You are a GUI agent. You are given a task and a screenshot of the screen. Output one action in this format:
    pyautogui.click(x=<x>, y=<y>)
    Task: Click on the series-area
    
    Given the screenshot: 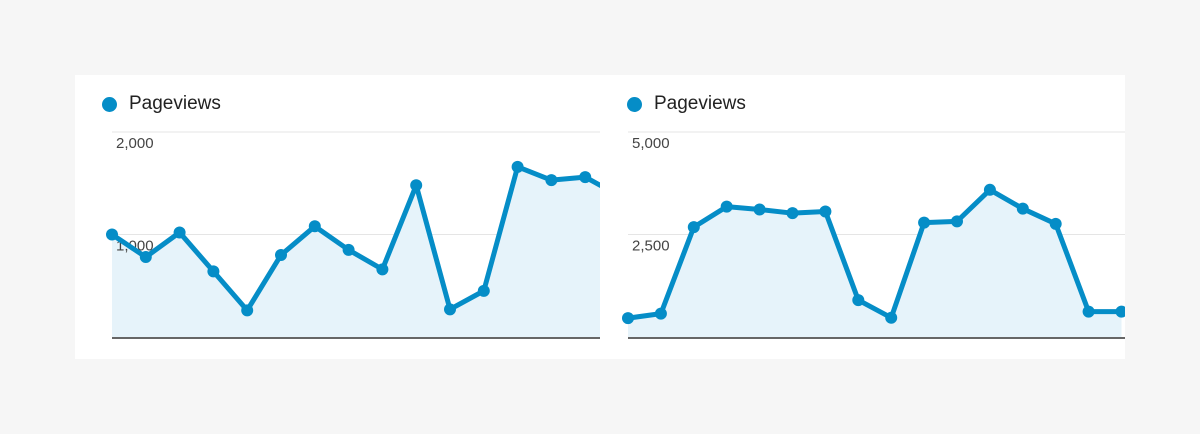 What is the action you would take?
    pyautogui.click(x=875, y=263)
    